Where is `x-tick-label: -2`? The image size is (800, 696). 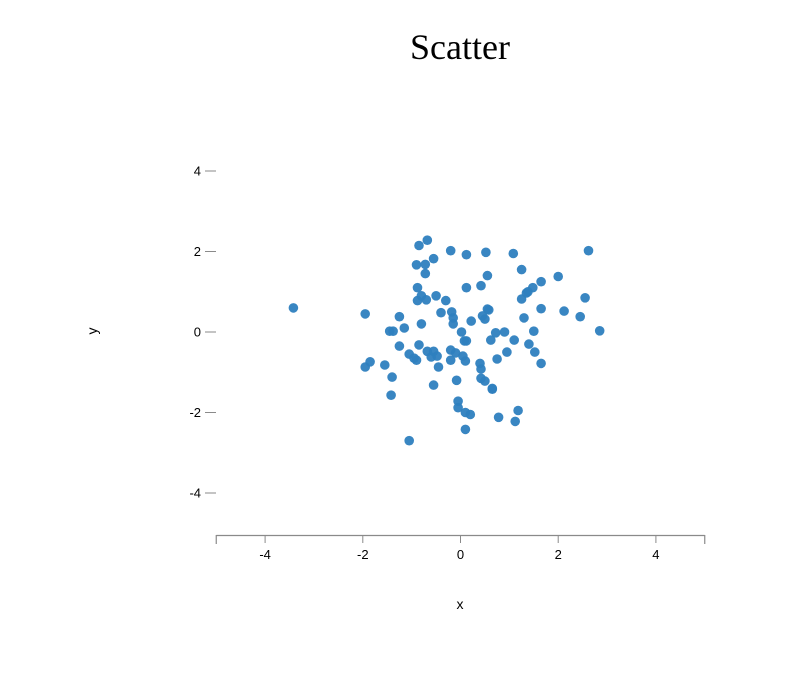
x-tick-label: -2 is located at coordinates (363, 554).